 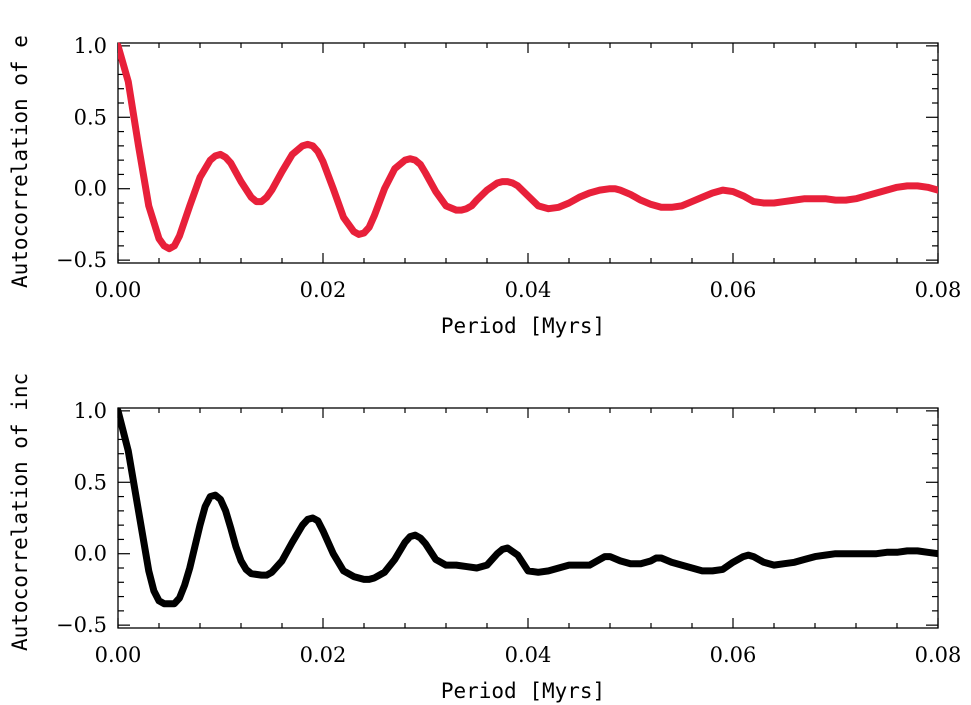 I want to click on y-axis-title: Autocorrelation of e, so click(x=20, y=161).